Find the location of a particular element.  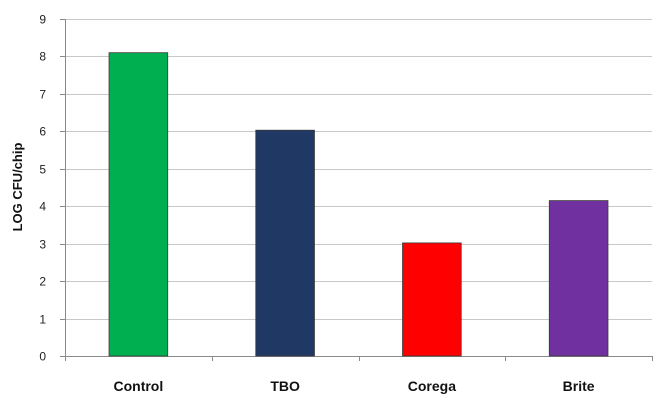

y-axis-title: LOG CFU/chip is located at coordinates (17, 187).